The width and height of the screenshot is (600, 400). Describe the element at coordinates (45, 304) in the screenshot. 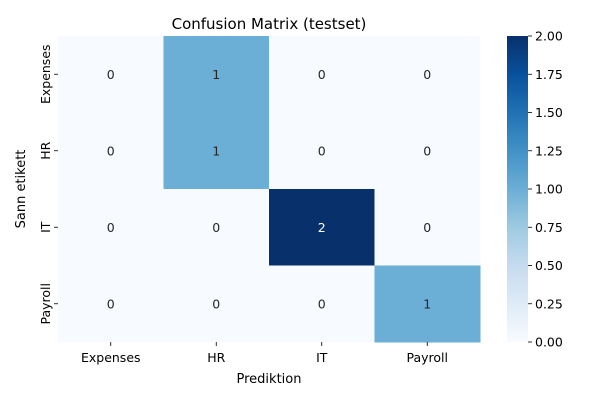

I see `y-tick-label: Payroll` at that location.